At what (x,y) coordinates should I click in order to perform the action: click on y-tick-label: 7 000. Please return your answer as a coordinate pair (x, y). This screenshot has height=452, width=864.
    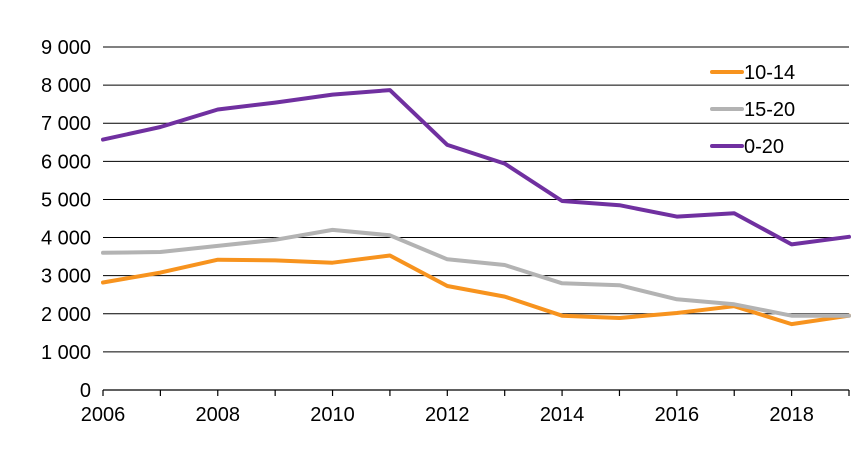
    Looking at the image, I should click on (66, 124).